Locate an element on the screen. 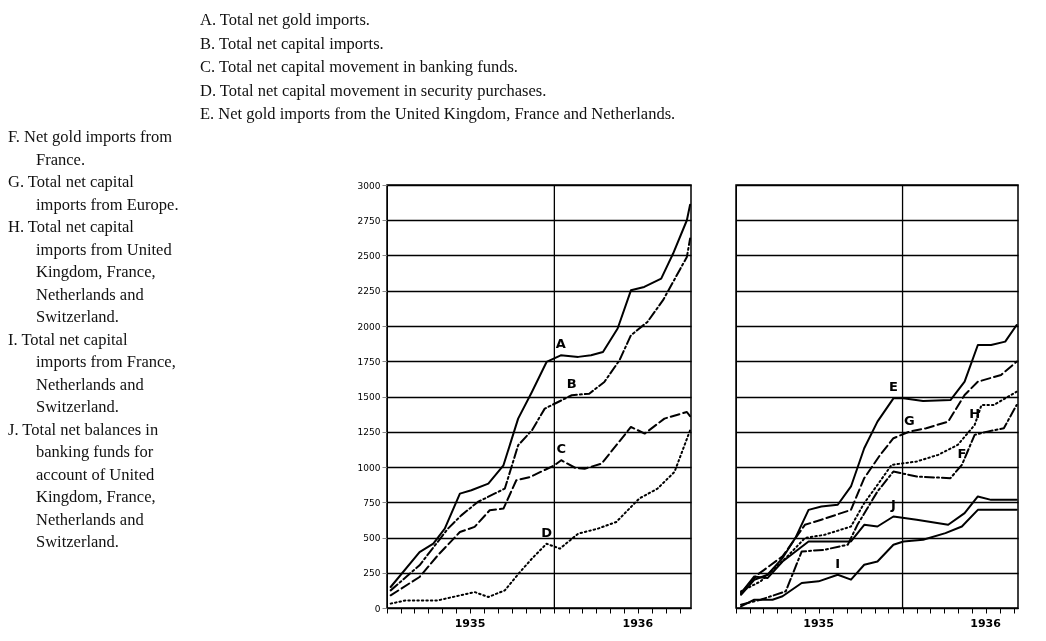 The height and width of the screenshot is (641, 1046). y-tick-label: 0 is located at coordinates (377, 608).